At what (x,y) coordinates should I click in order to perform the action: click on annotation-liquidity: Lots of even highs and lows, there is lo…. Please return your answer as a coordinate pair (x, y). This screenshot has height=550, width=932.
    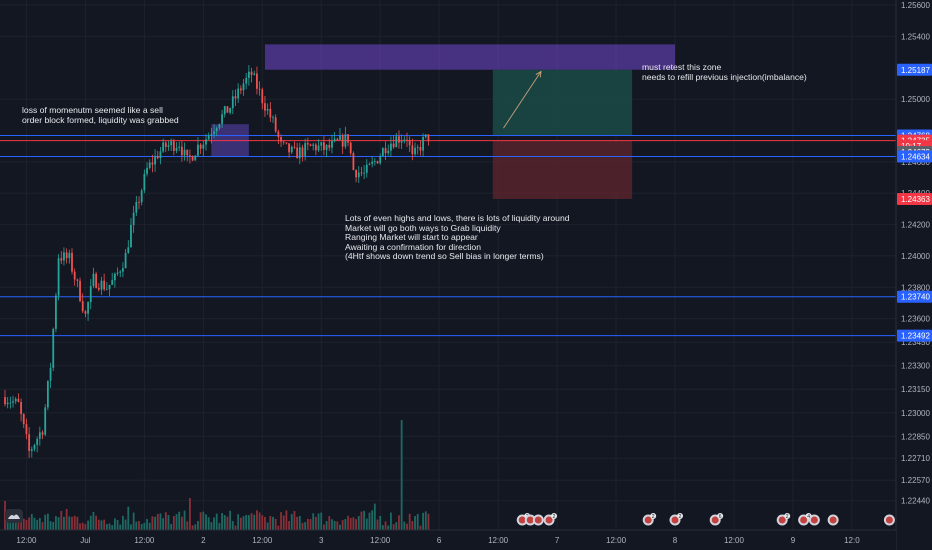
    Looking at the image, I should click on (457, 237).